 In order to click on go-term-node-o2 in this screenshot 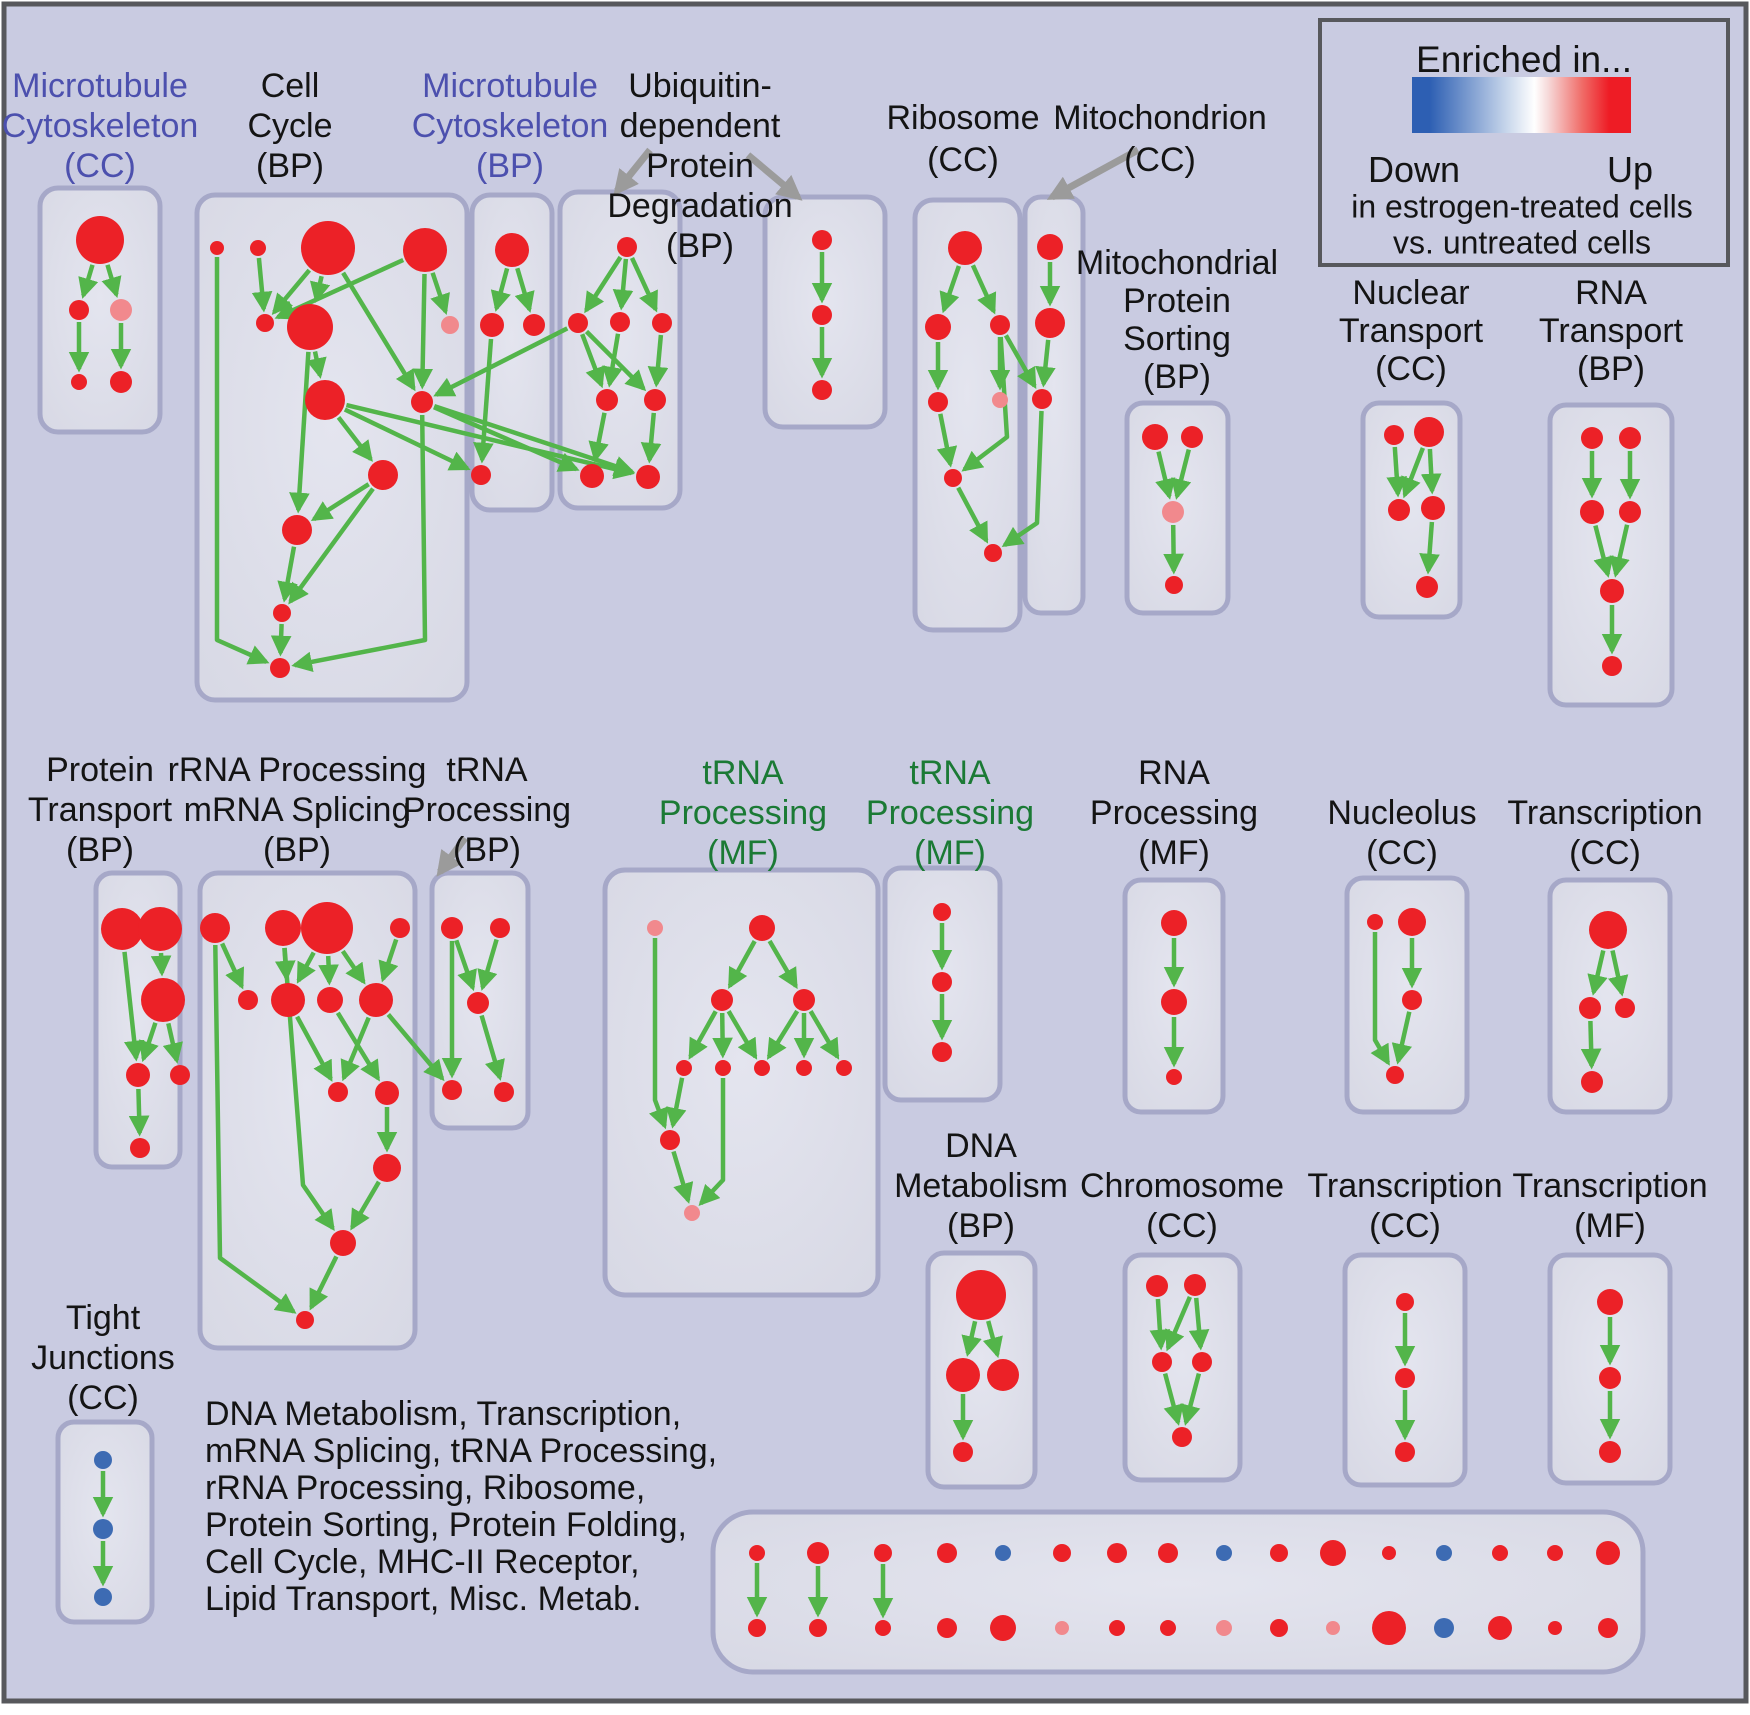, I will do `click(942, 982)`.